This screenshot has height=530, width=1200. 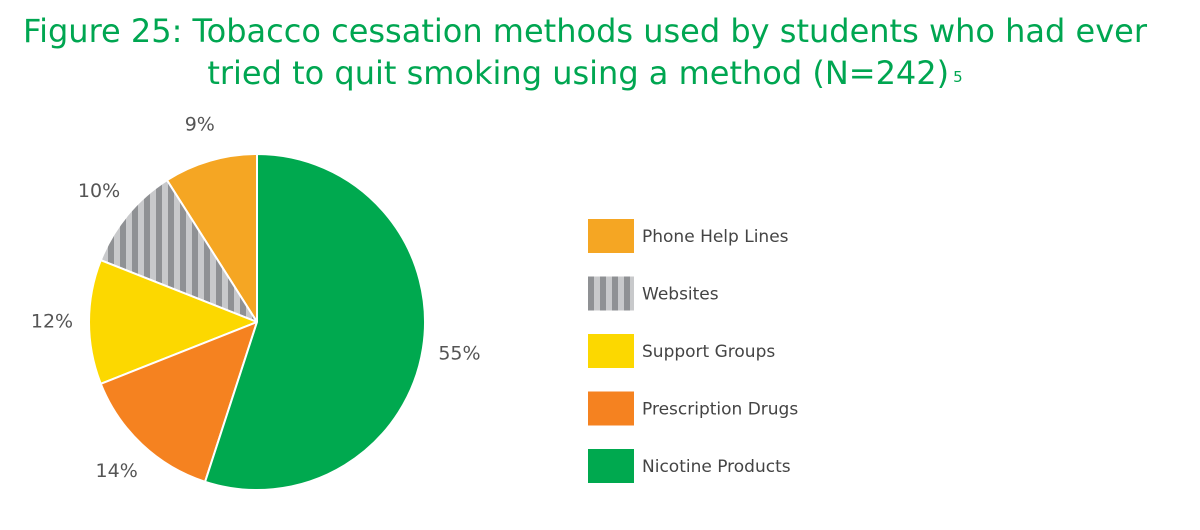 What do you see at coordinates (708, 352) in the screenshot?
I see `legend-label: Support Groups` at bounding box center [708, 352].